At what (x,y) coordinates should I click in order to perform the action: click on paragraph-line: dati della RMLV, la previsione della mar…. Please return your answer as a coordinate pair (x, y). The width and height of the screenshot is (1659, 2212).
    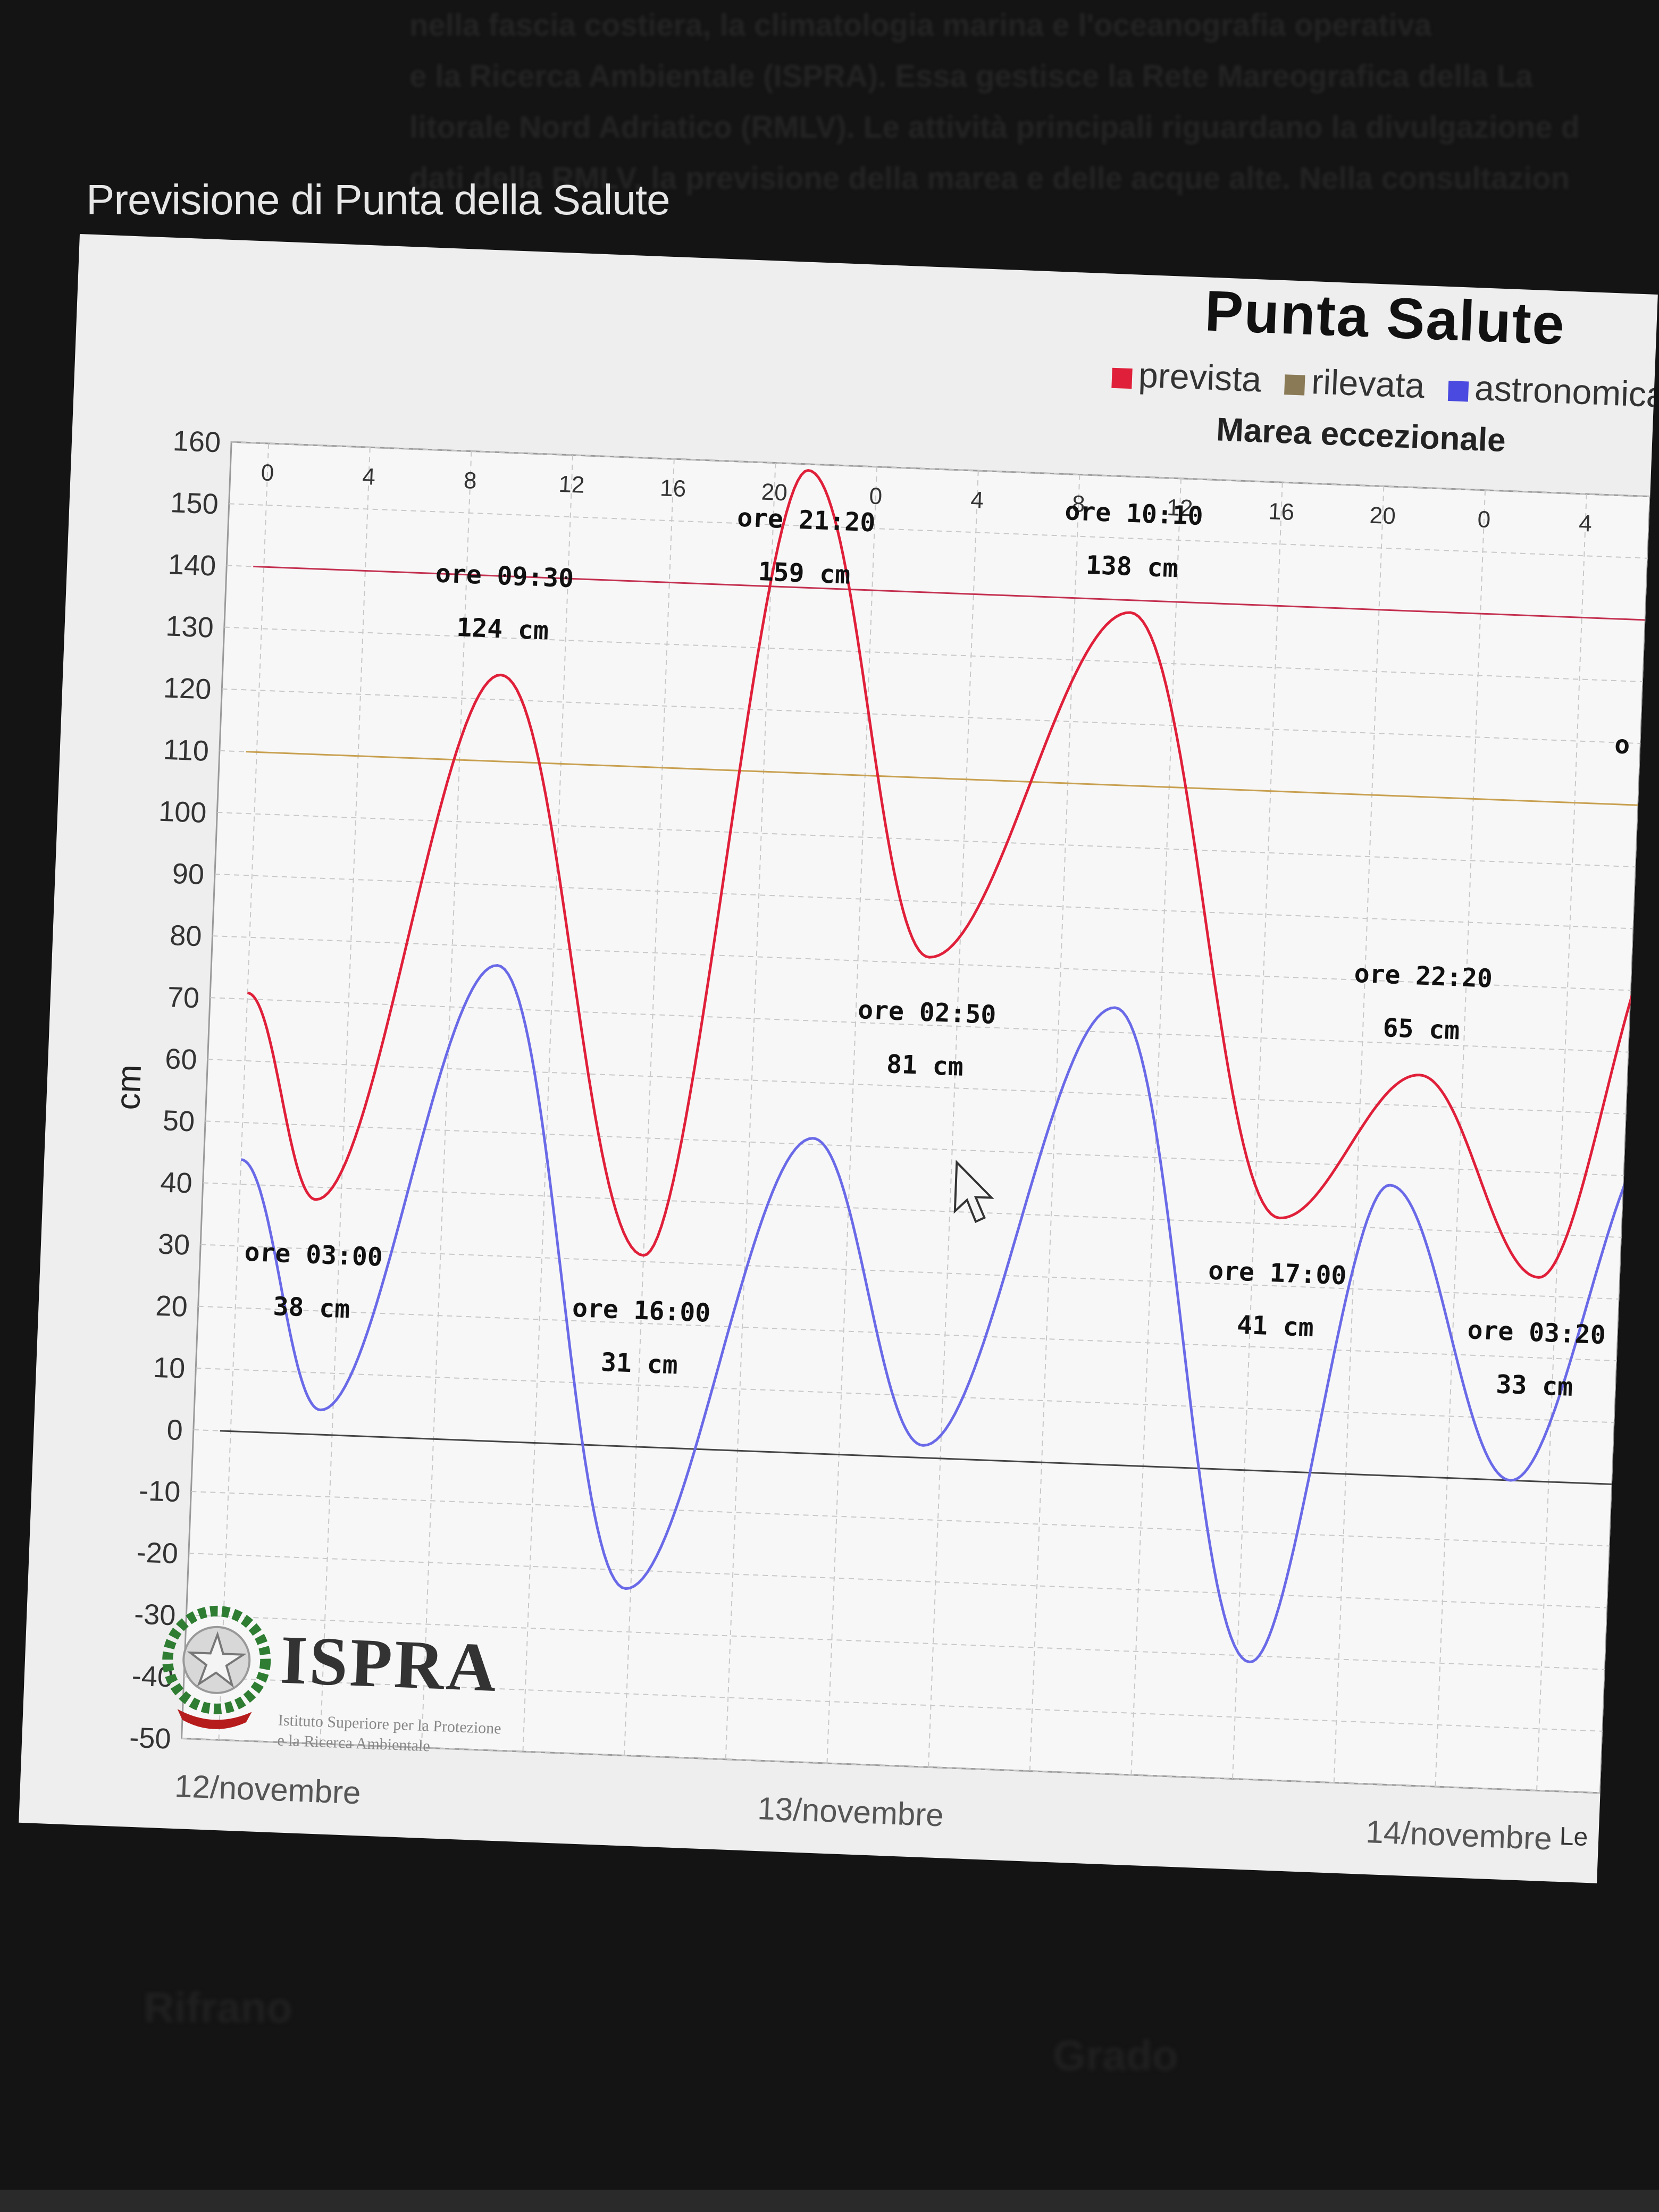
    Looking at the image, I should click on (989, 178).